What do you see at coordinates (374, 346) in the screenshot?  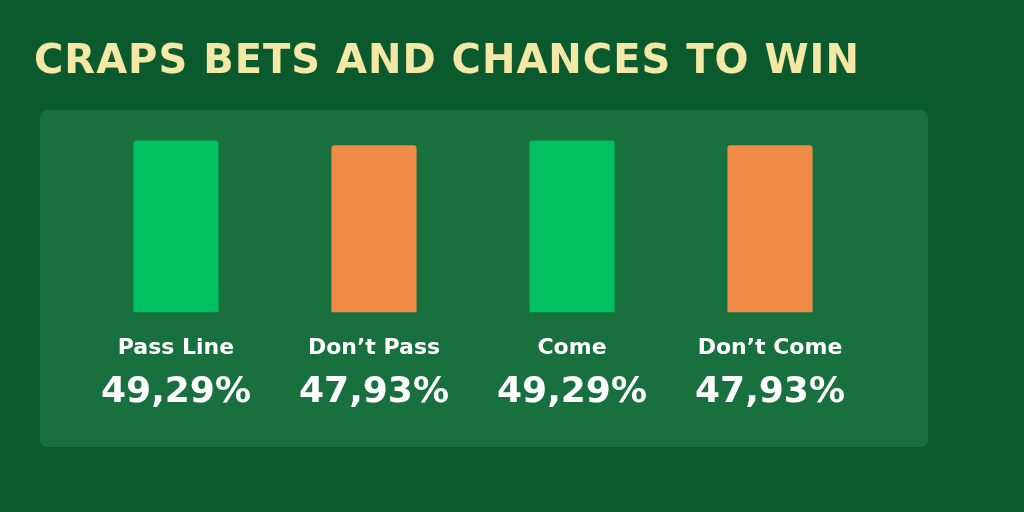 I see `x-tick-label: Don’t Pass` at bounding box center [374, 346].